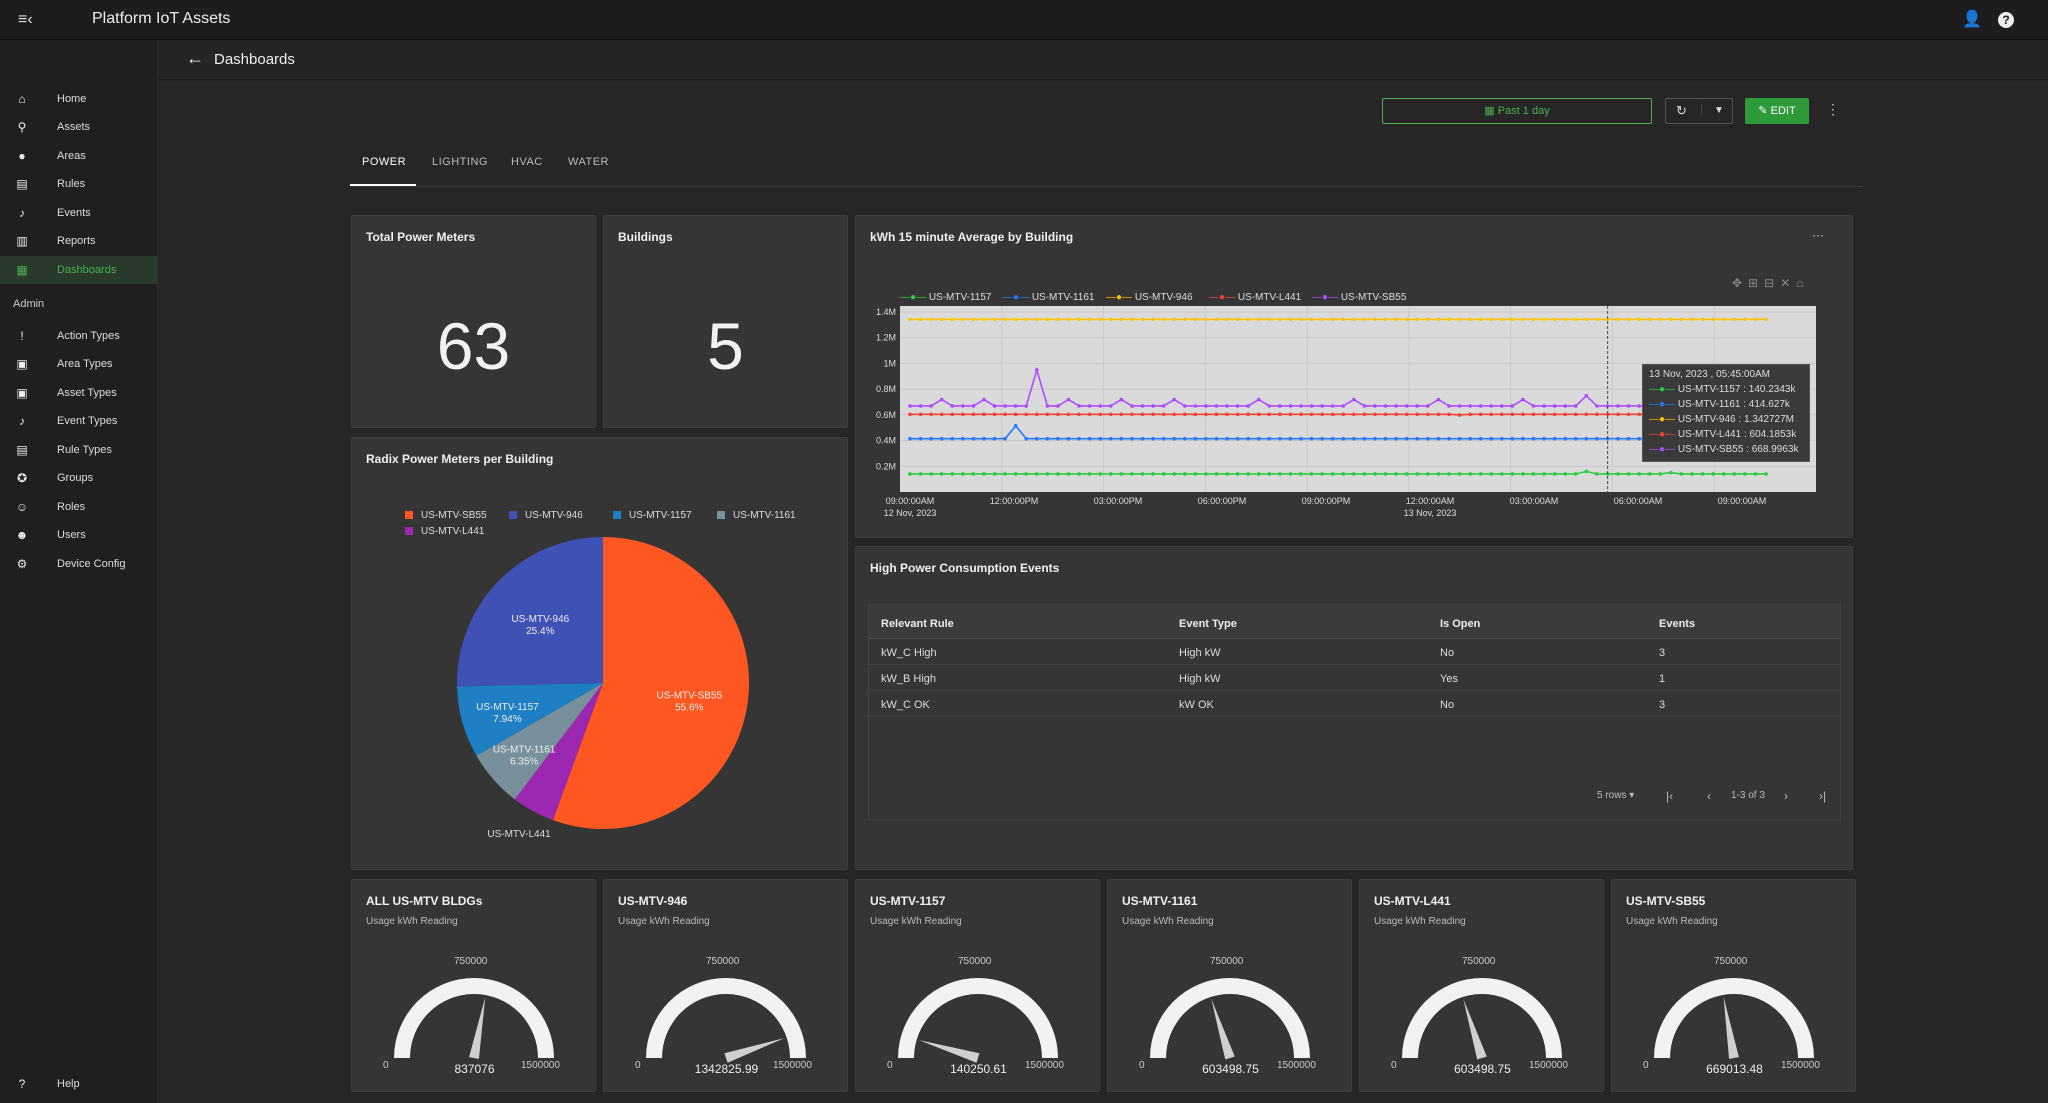 The width and height of the screenshot is (2048, 1103). I want to click on sidebar-item-area-types: ▣ Area Types, so click(79, 364).